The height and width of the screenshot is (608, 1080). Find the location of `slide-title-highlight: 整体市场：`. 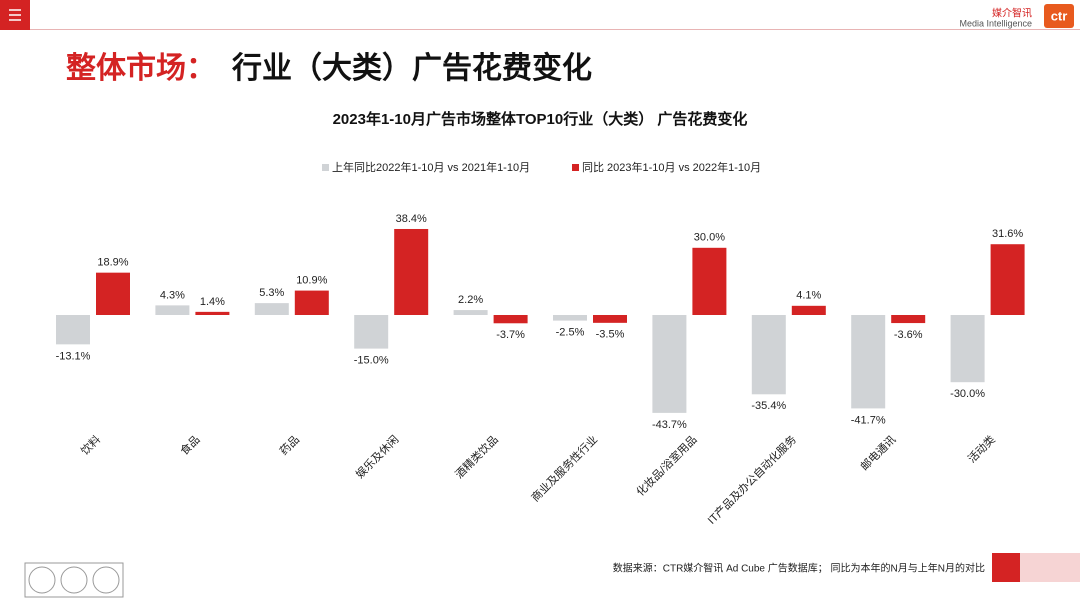

slide-title-highlight: 整体市场： is located at coordinates (141, 68).